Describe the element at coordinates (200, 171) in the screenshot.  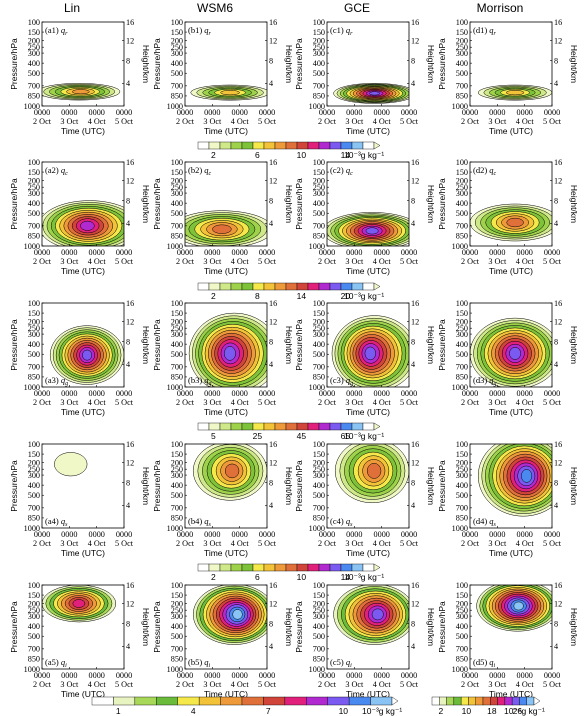
I see `panel-label: (b2) qc` at that location.